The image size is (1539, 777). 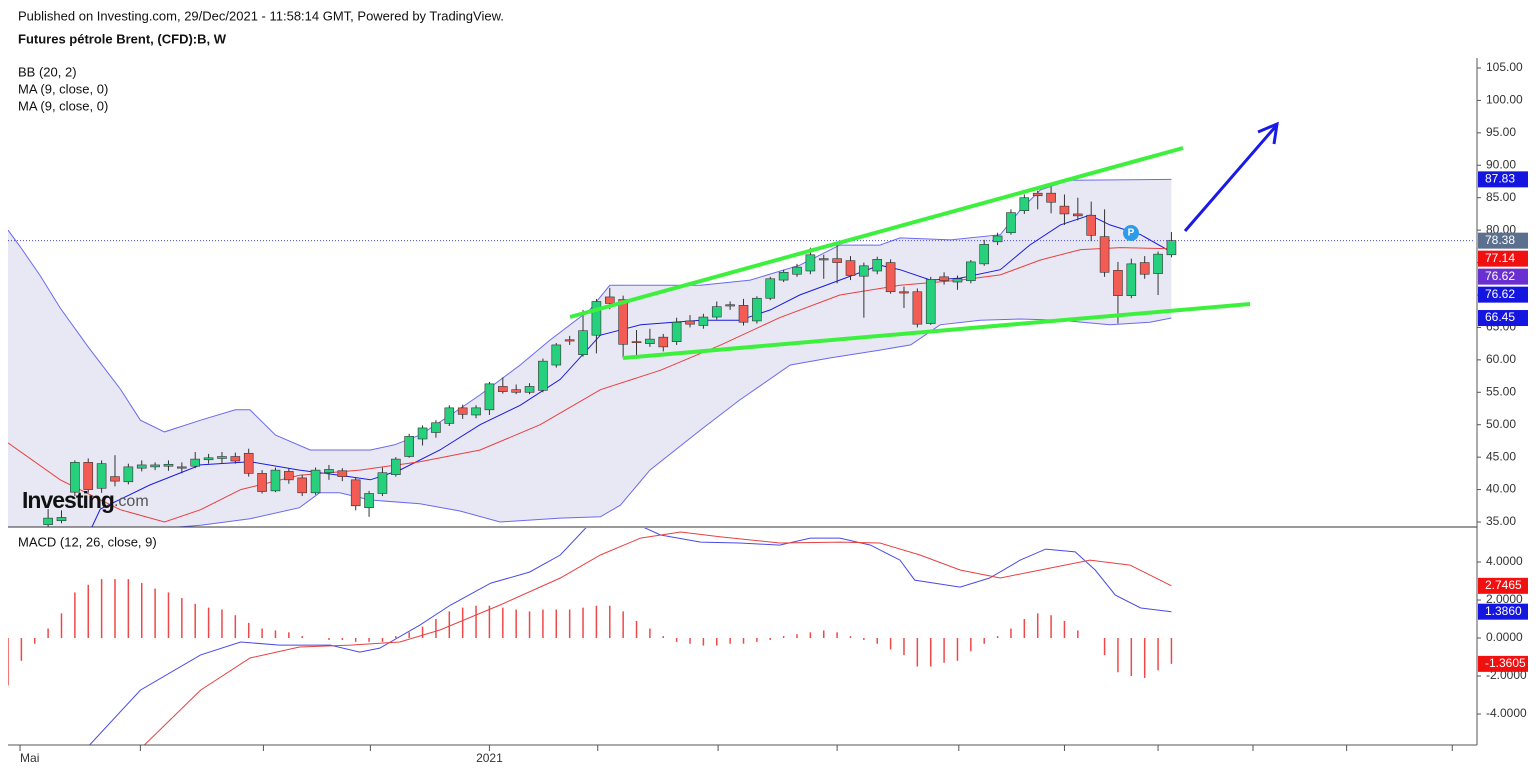 What do you see at coordinates (1505, 663) in the screenshot?
I see `last-value-label: -1.3605` at bounding box center [1505, 663].